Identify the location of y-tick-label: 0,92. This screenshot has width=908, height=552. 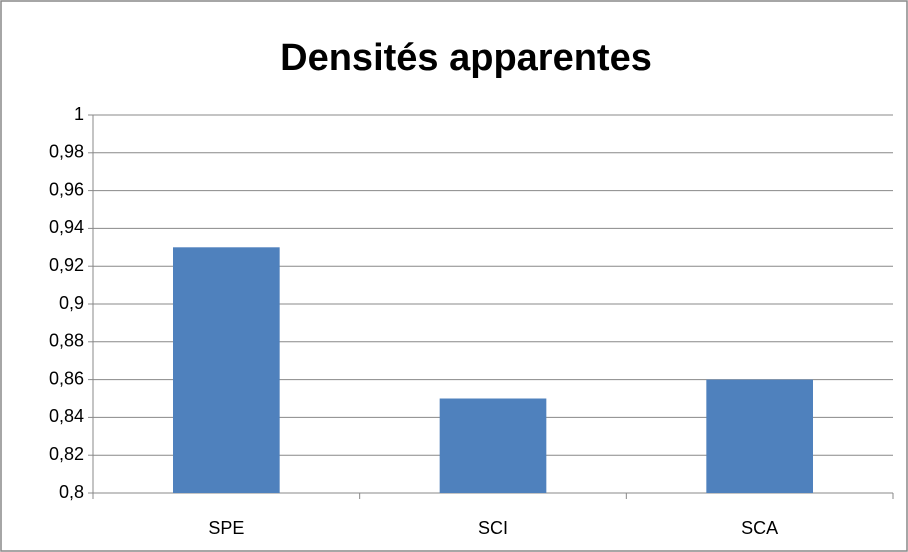
(66, 265).